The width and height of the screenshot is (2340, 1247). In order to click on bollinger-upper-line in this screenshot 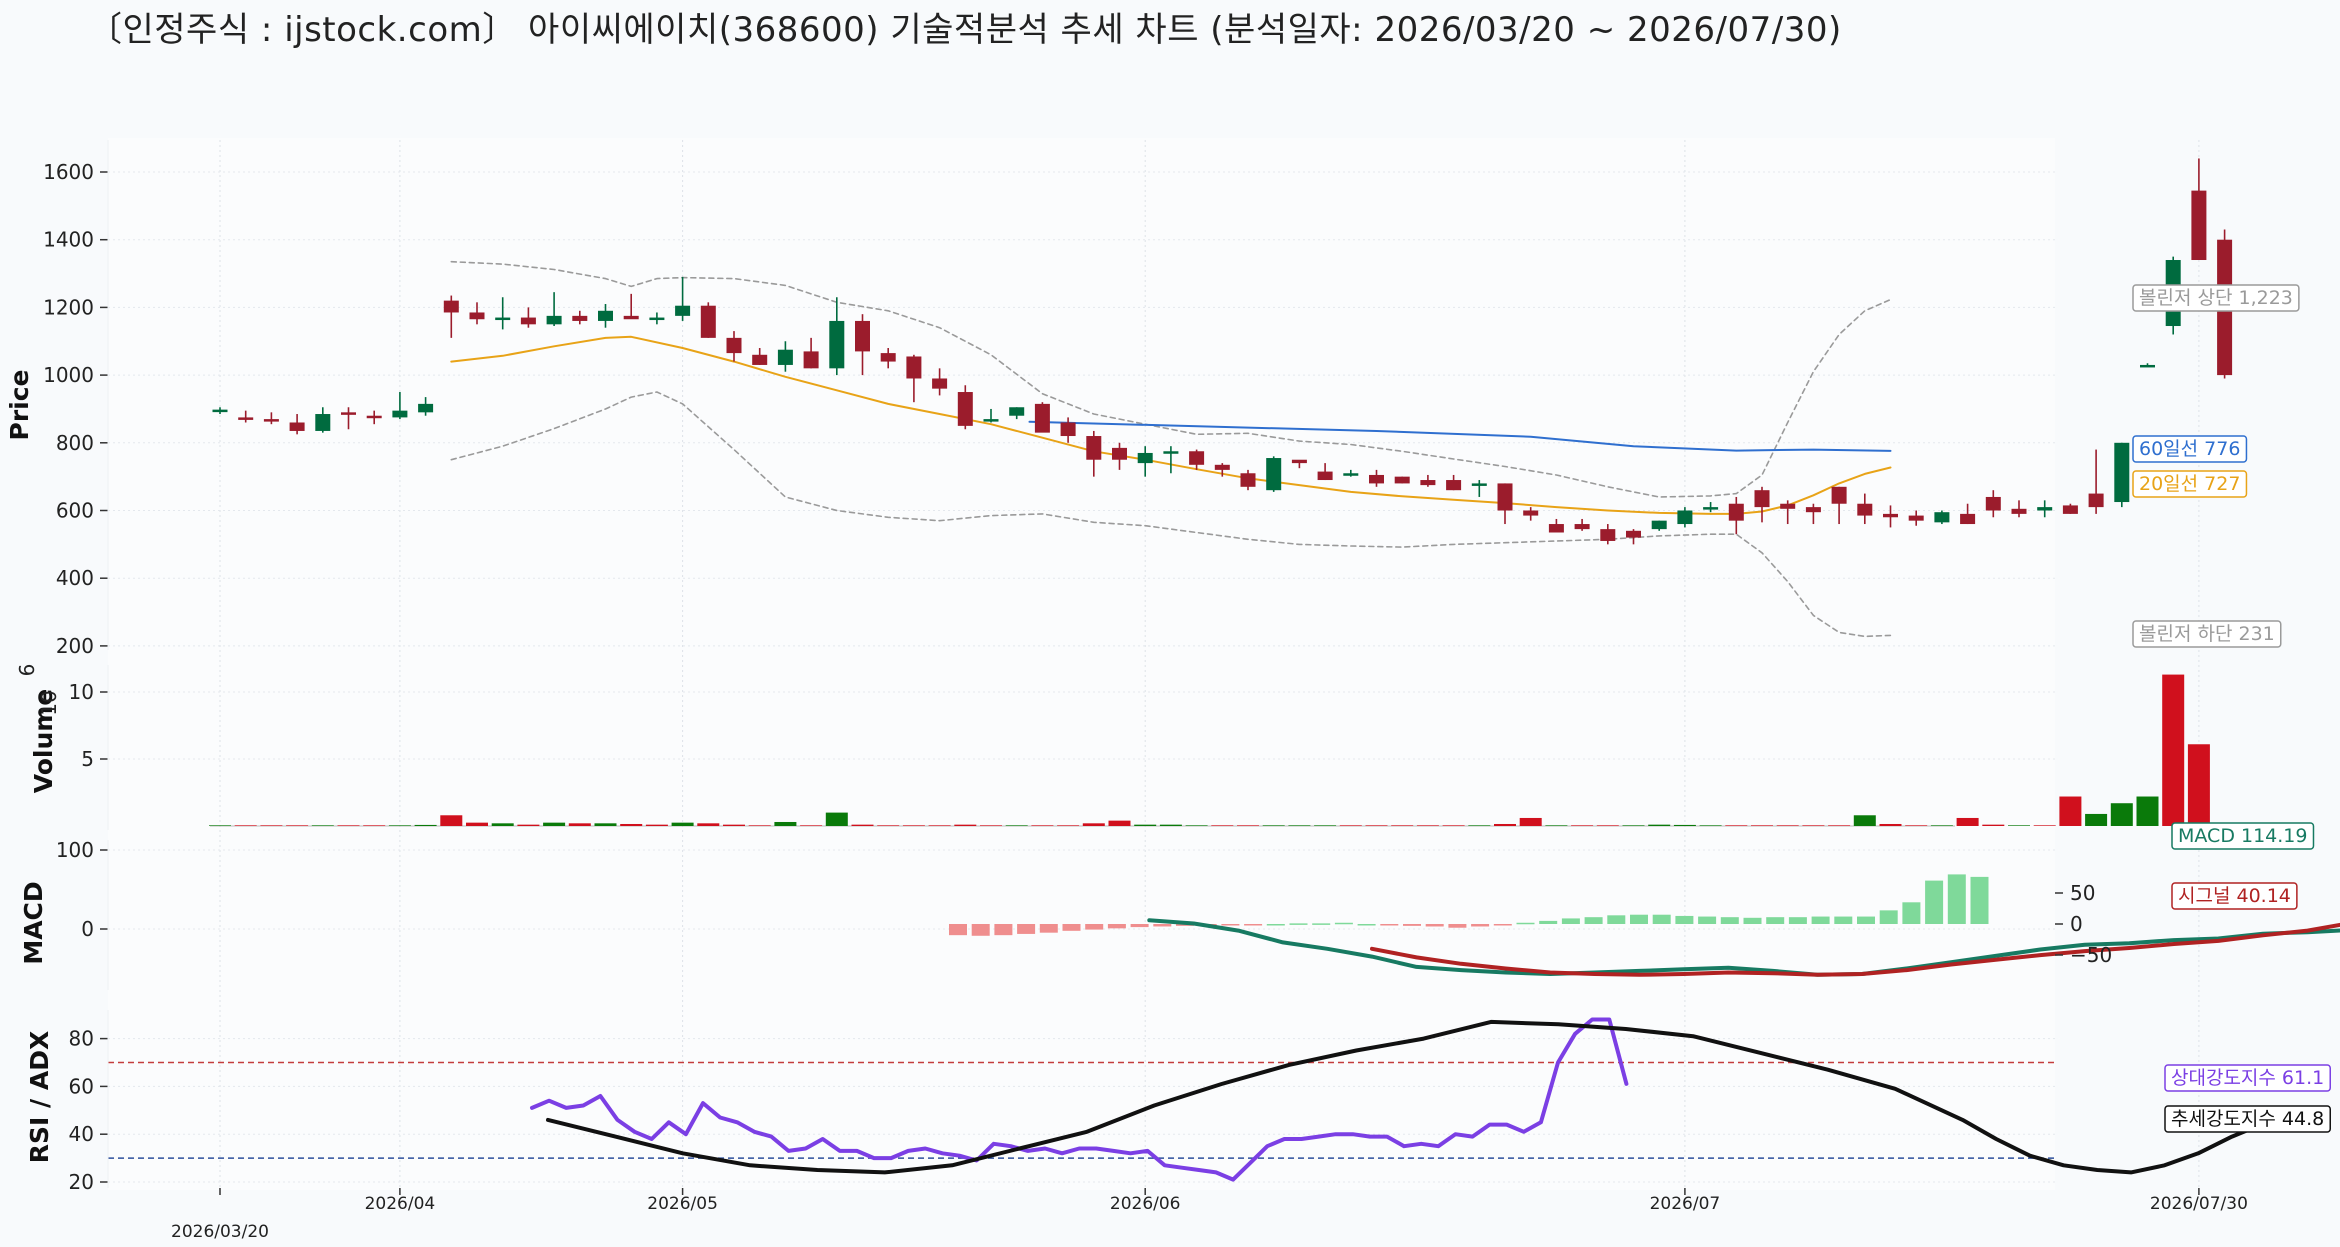, I will do `click(1171, 379)`.